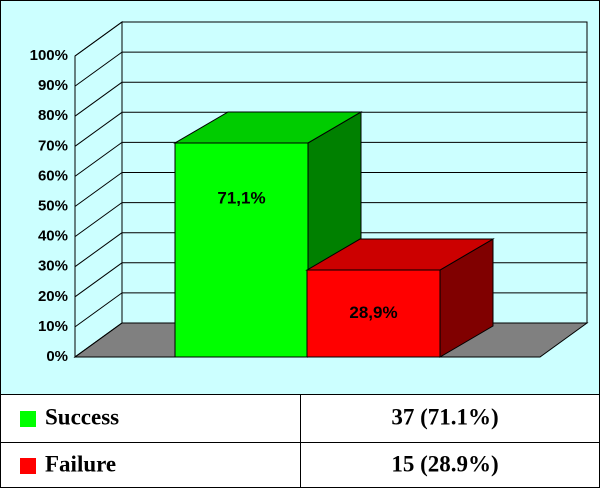 This screenshot has height=488, width=600. Describe the element at coordinates (53, 205) in the screenshot. I see `y-tick-label: 50%` at that location.